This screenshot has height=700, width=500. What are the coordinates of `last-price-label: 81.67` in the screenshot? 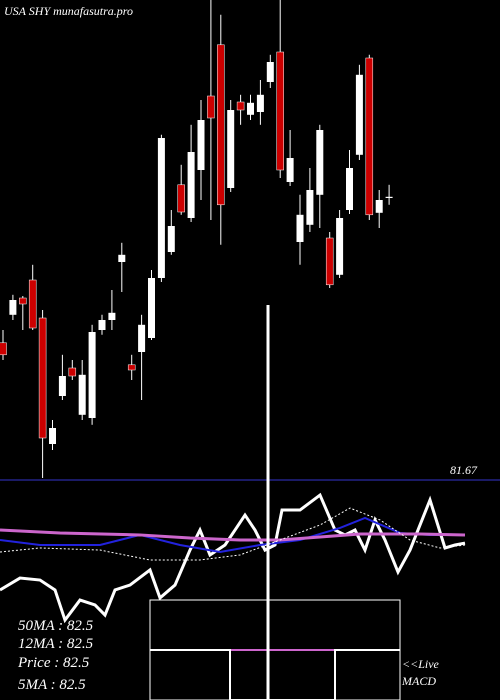 It's located at (464, 470).